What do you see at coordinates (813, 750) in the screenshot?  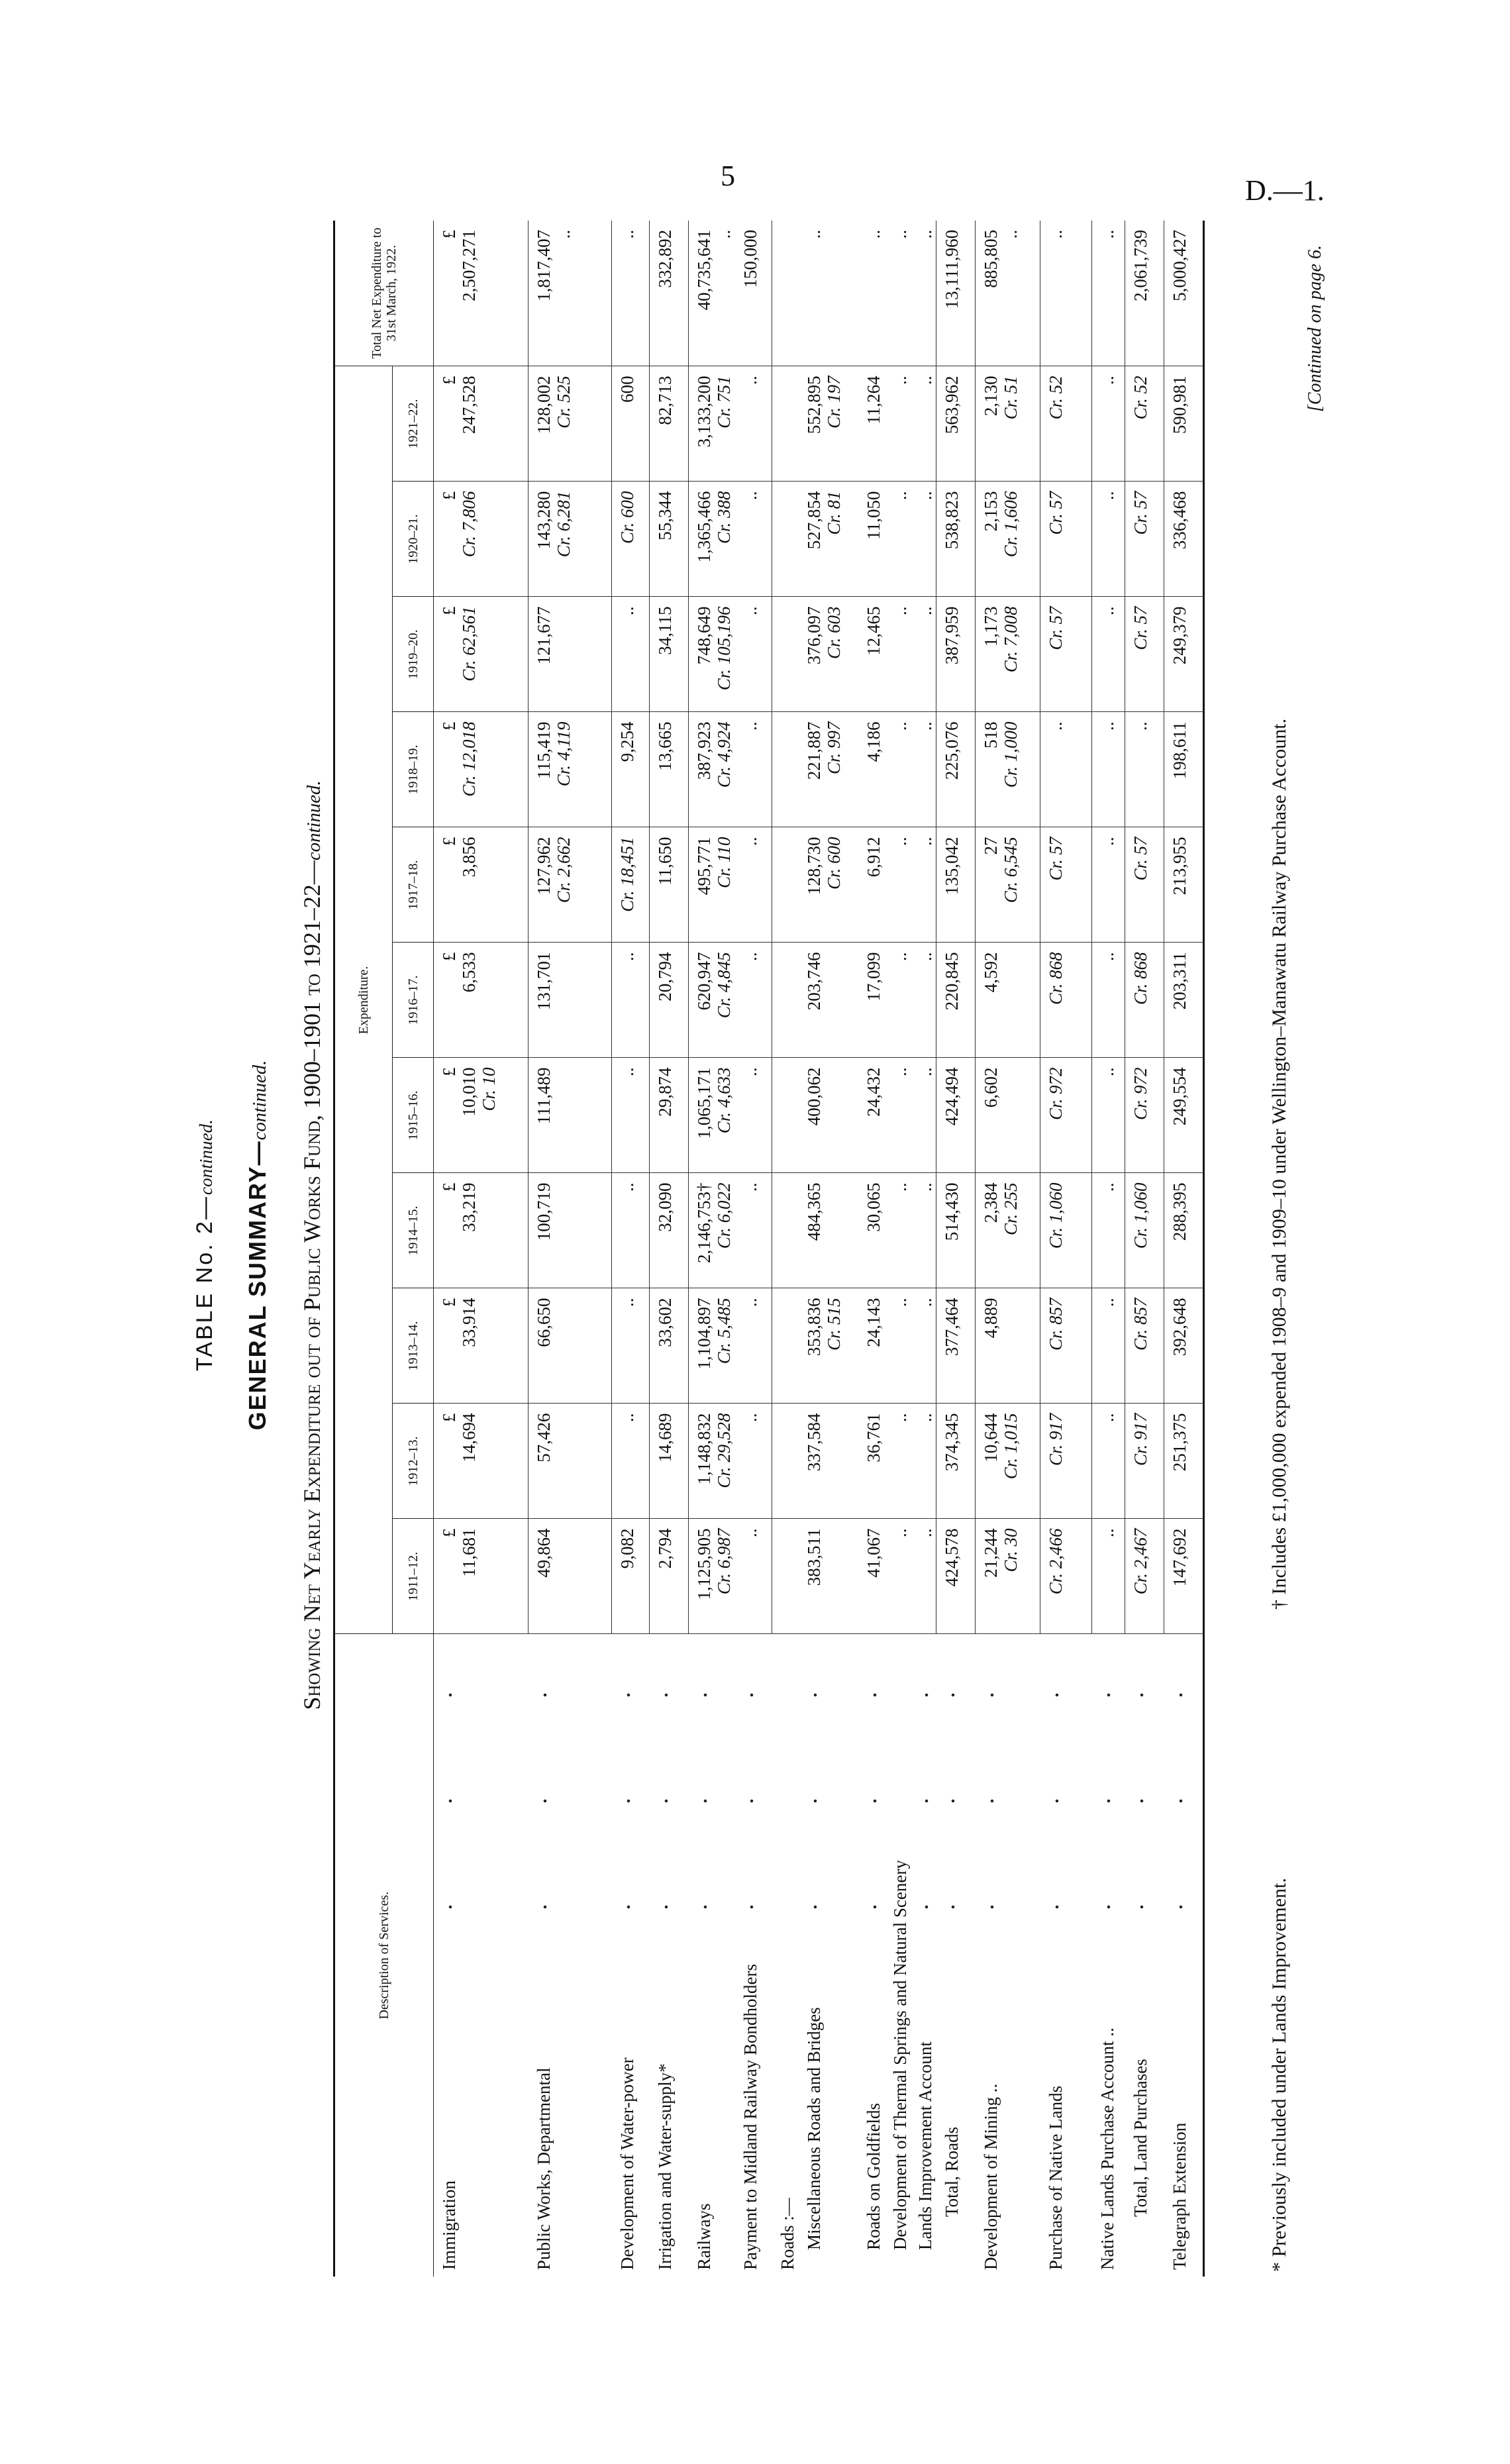 I see `amount-value: 221,887` at bounding box center [813, 750].